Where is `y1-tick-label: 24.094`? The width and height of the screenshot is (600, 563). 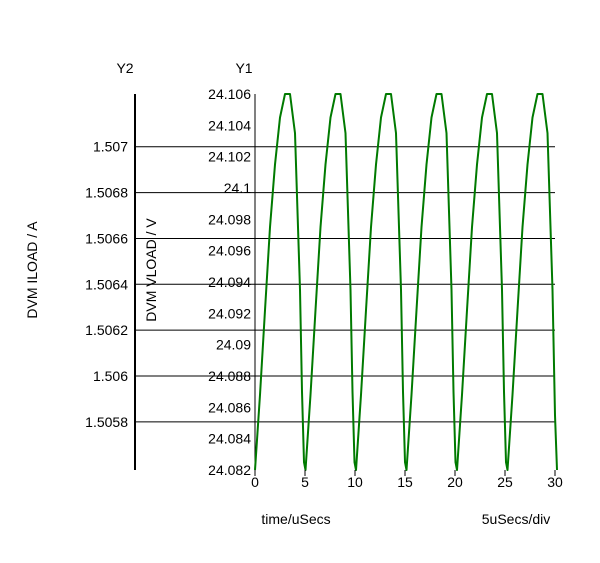
y1-tick-label: 24.094 is located at coordinates (229, 282).